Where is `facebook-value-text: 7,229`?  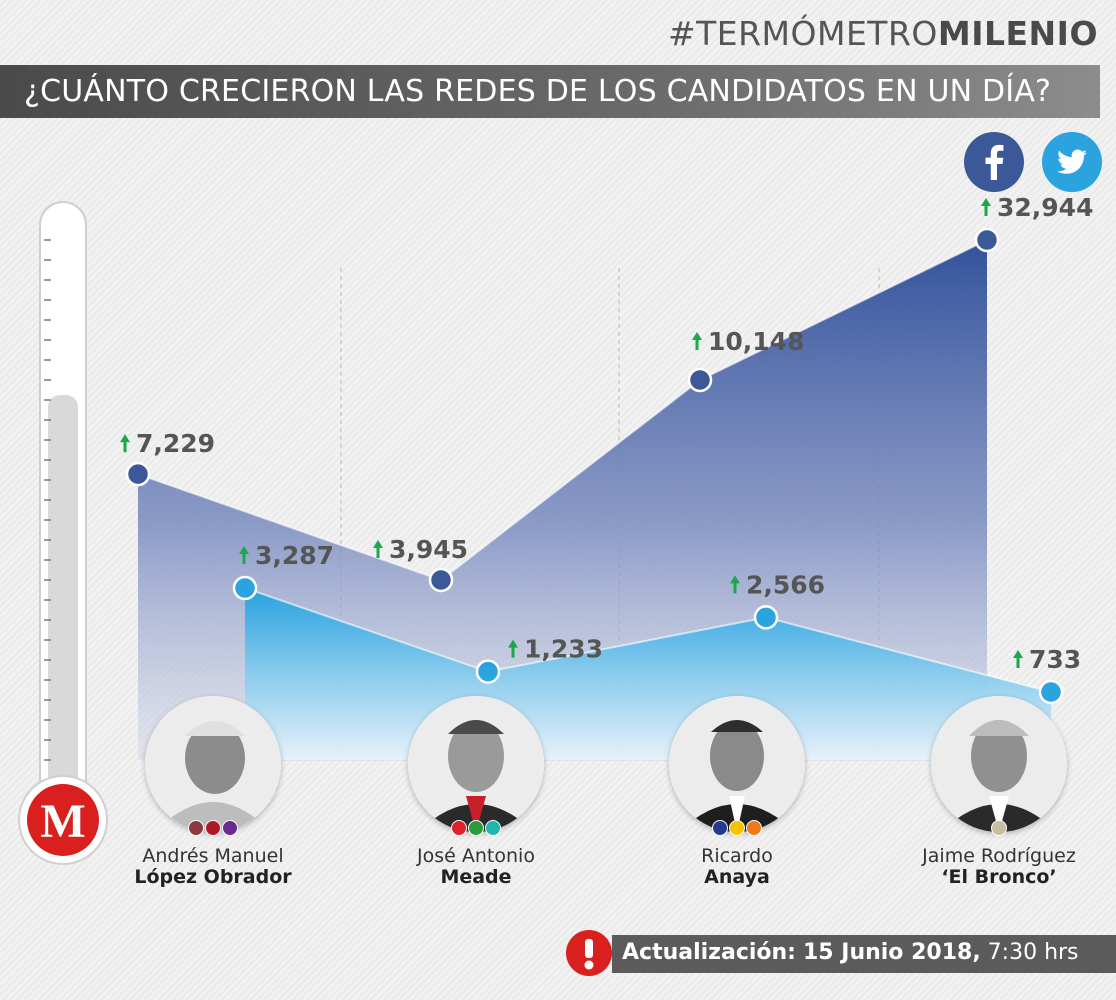 facebook-value-text: 7,229 is located at coordinates (175, 443).